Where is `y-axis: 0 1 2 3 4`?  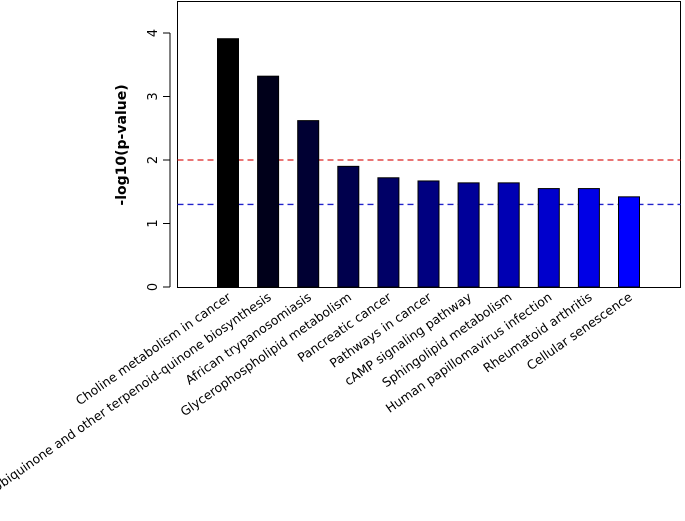
y-axis: 0 1 2 3 4 is located at coordinates (158, 160).